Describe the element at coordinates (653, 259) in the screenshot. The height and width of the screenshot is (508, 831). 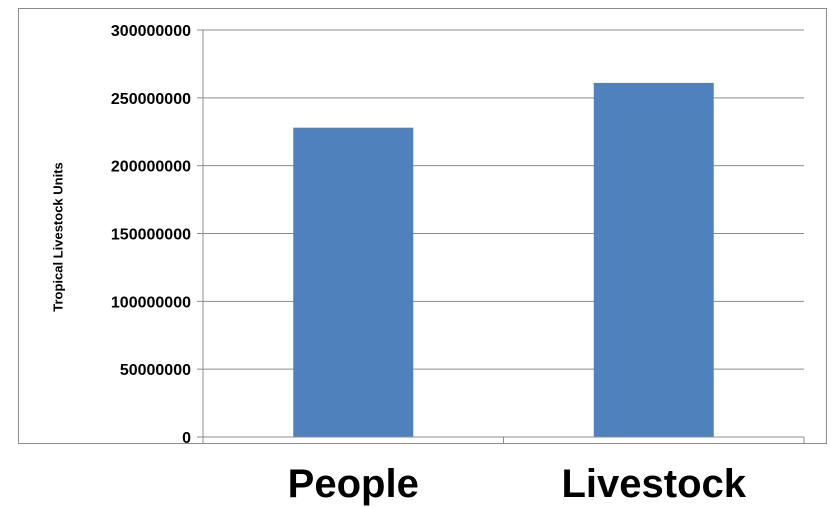
I see `bar-livestock` at that location.